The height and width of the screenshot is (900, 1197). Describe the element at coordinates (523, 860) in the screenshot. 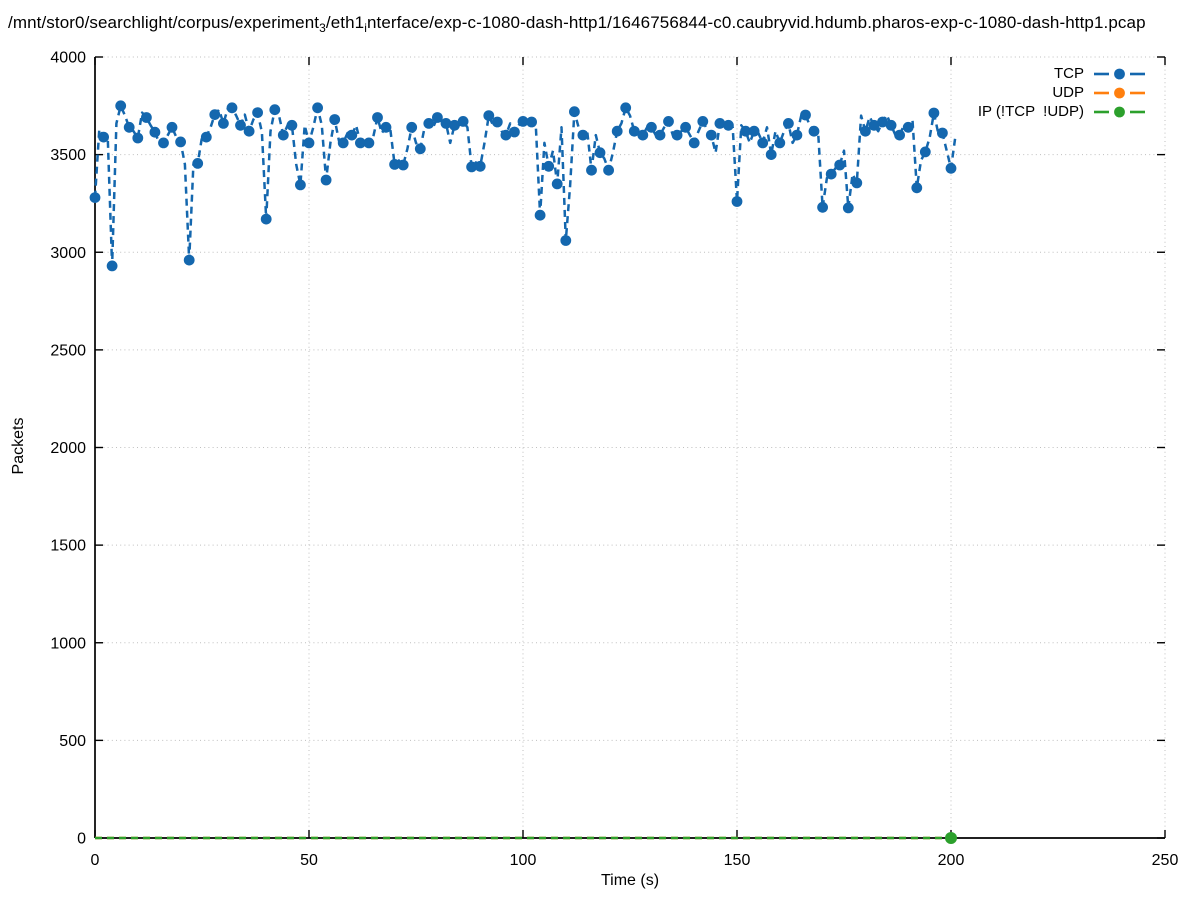

I see `x-tick-label: 100` at that location.